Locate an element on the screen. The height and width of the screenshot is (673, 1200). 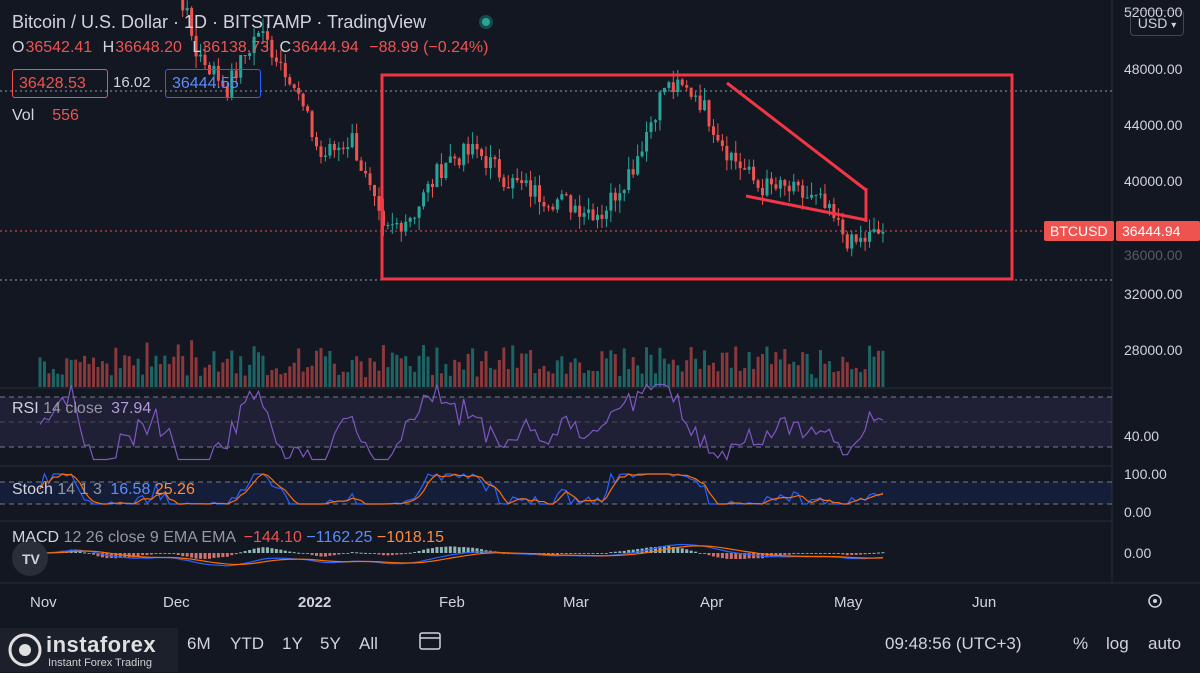
log-scale-button: log is located at coordinates (1117, 643).